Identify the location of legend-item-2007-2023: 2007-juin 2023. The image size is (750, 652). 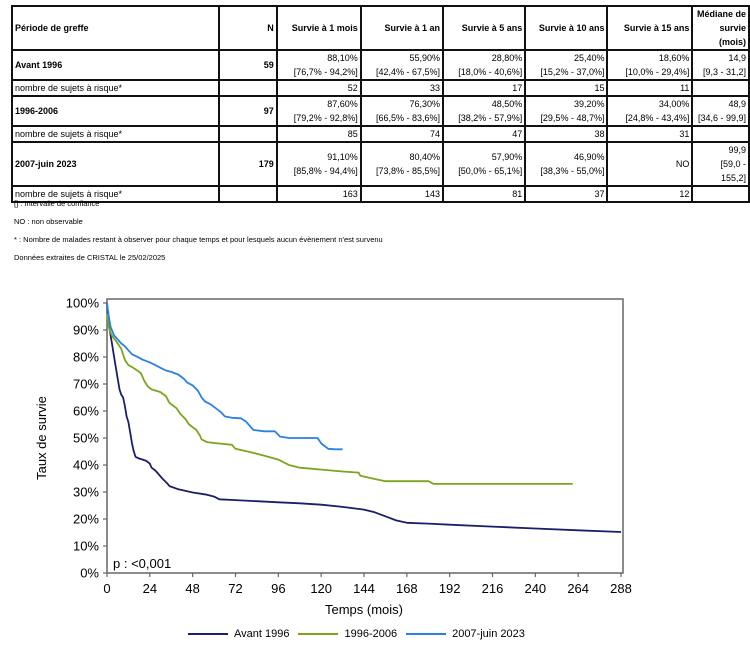
(465, 634).